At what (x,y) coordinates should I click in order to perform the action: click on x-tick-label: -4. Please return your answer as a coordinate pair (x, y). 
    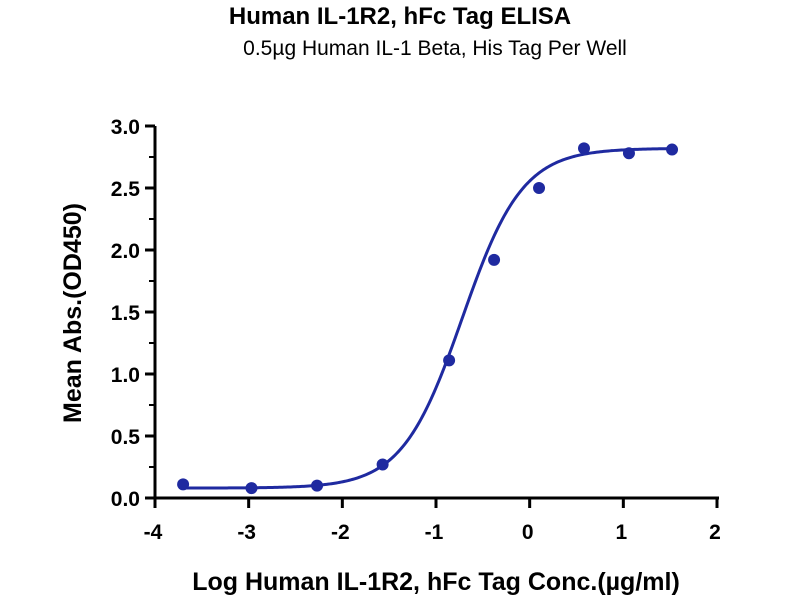
    Looking at the image, I should click on (153, 532).